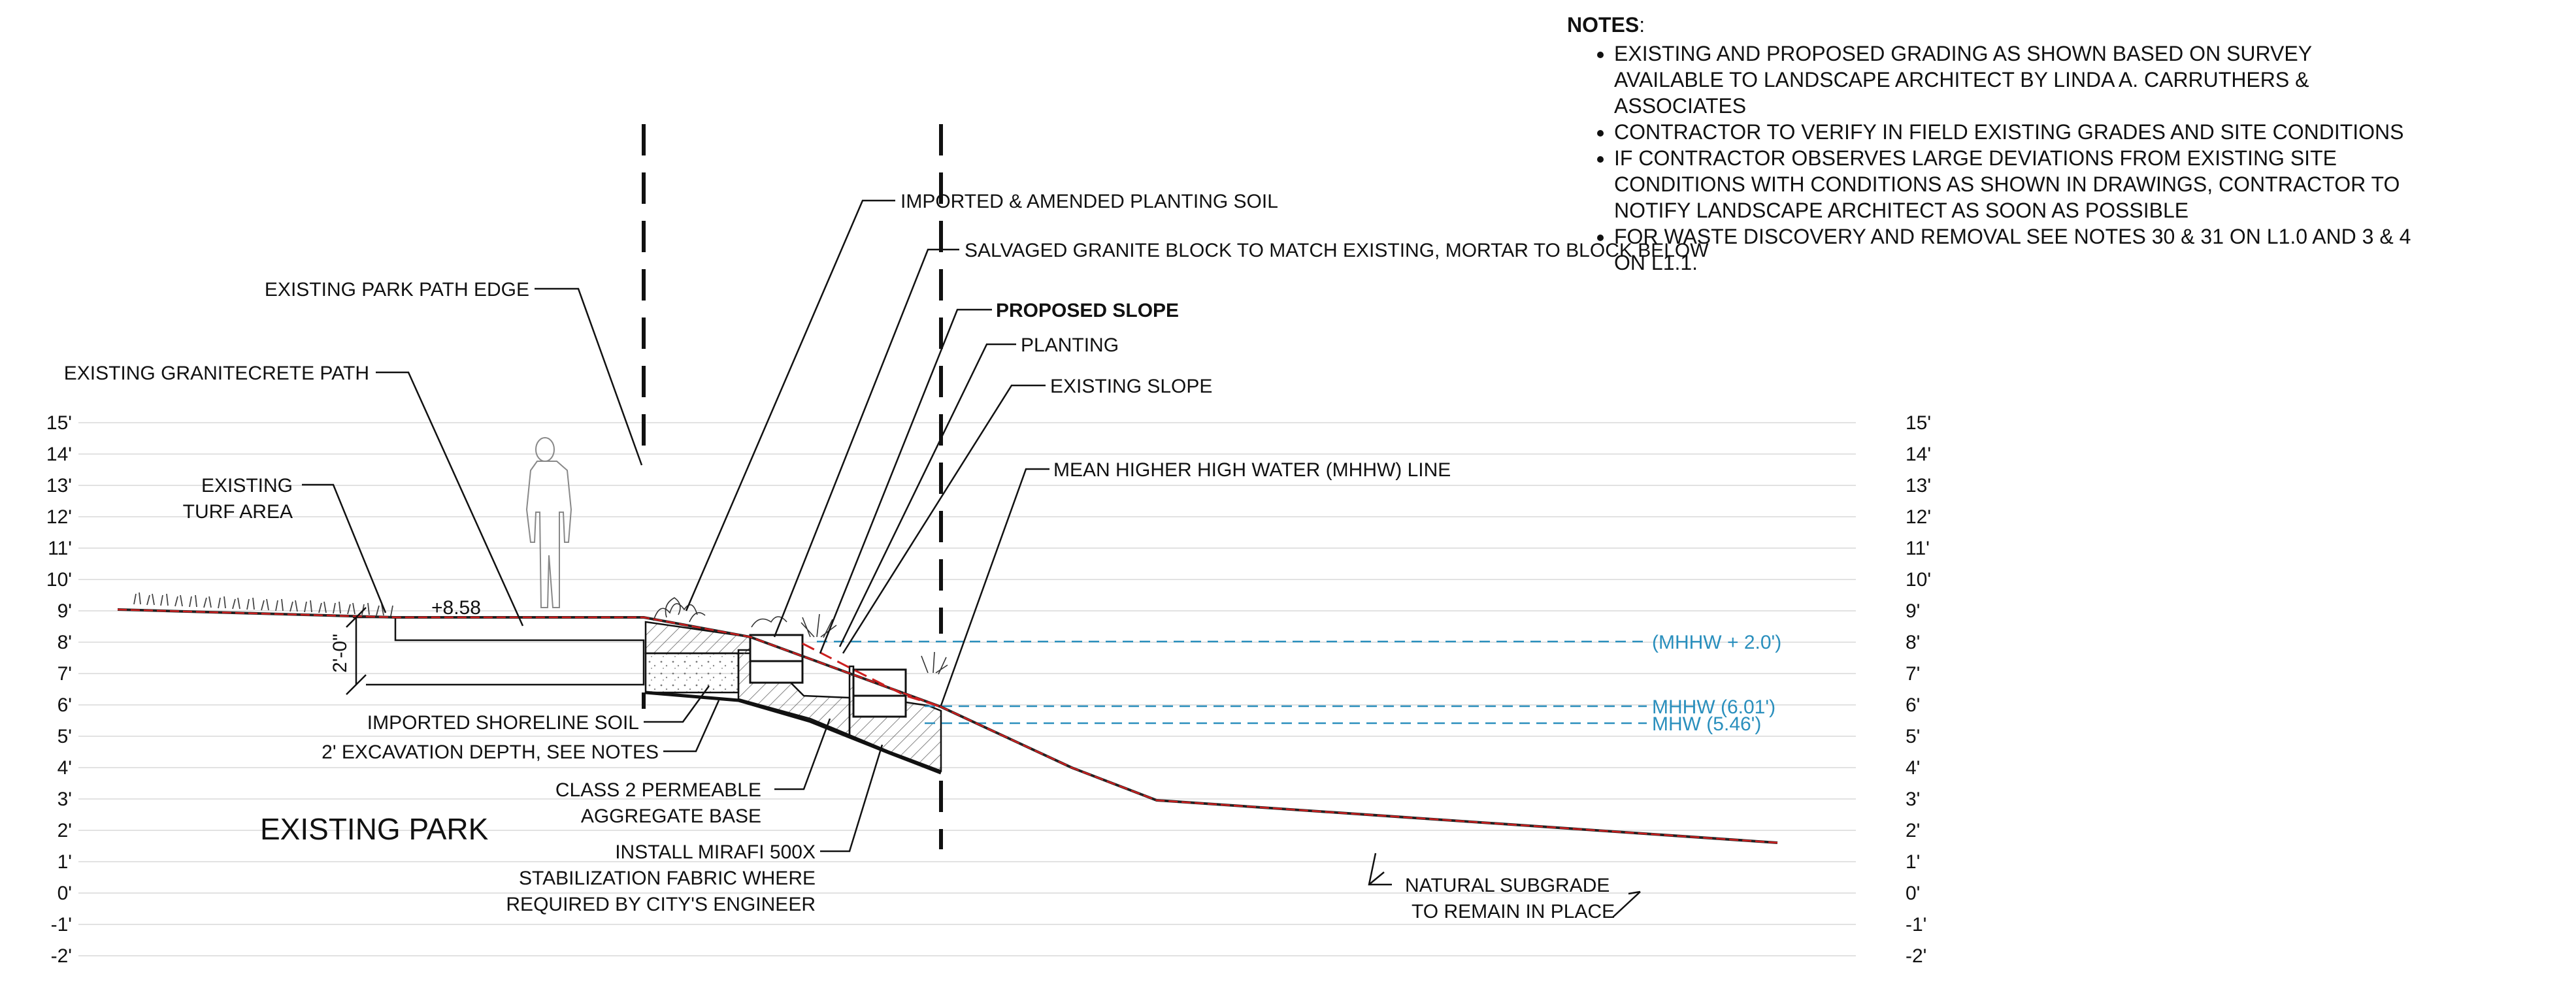 This screenshot has height=993, width=2576. Describe the element at coordinates (1513, 912) in the screenshot. I see `callout-subgrade-2: TO REMAIN IN PLACE` at that location.